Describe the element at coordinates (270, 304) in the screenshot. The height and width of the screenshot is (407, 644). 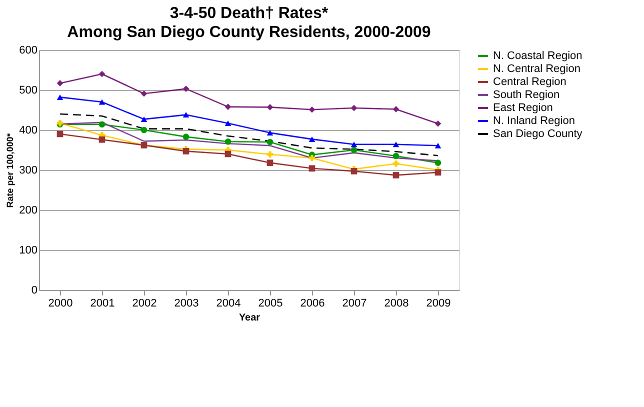
I see `x-tick-label: 2005` at that location.